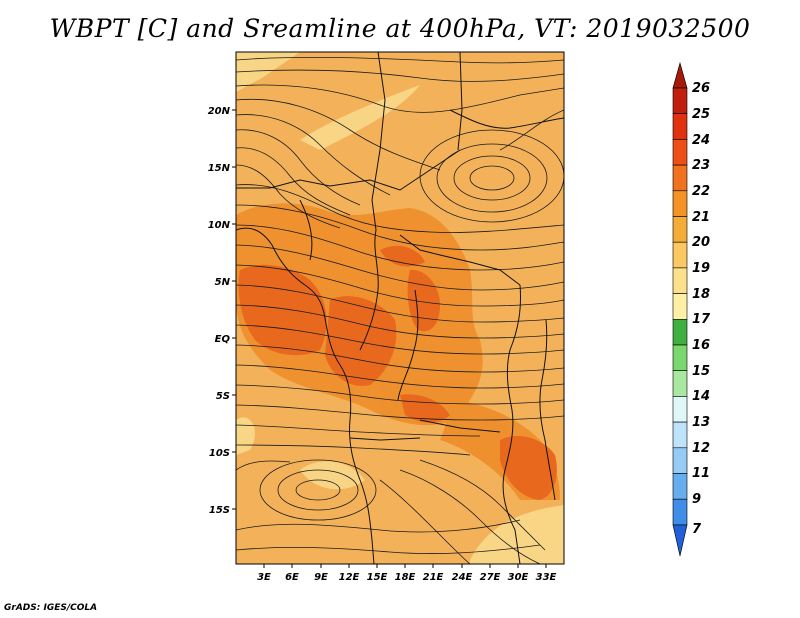 This screenshot has width=800, height=618. What do you see at coordinates (462, 577) in the screenshot?
I see `lon-label: 24E` at bounding box center [462, 577].